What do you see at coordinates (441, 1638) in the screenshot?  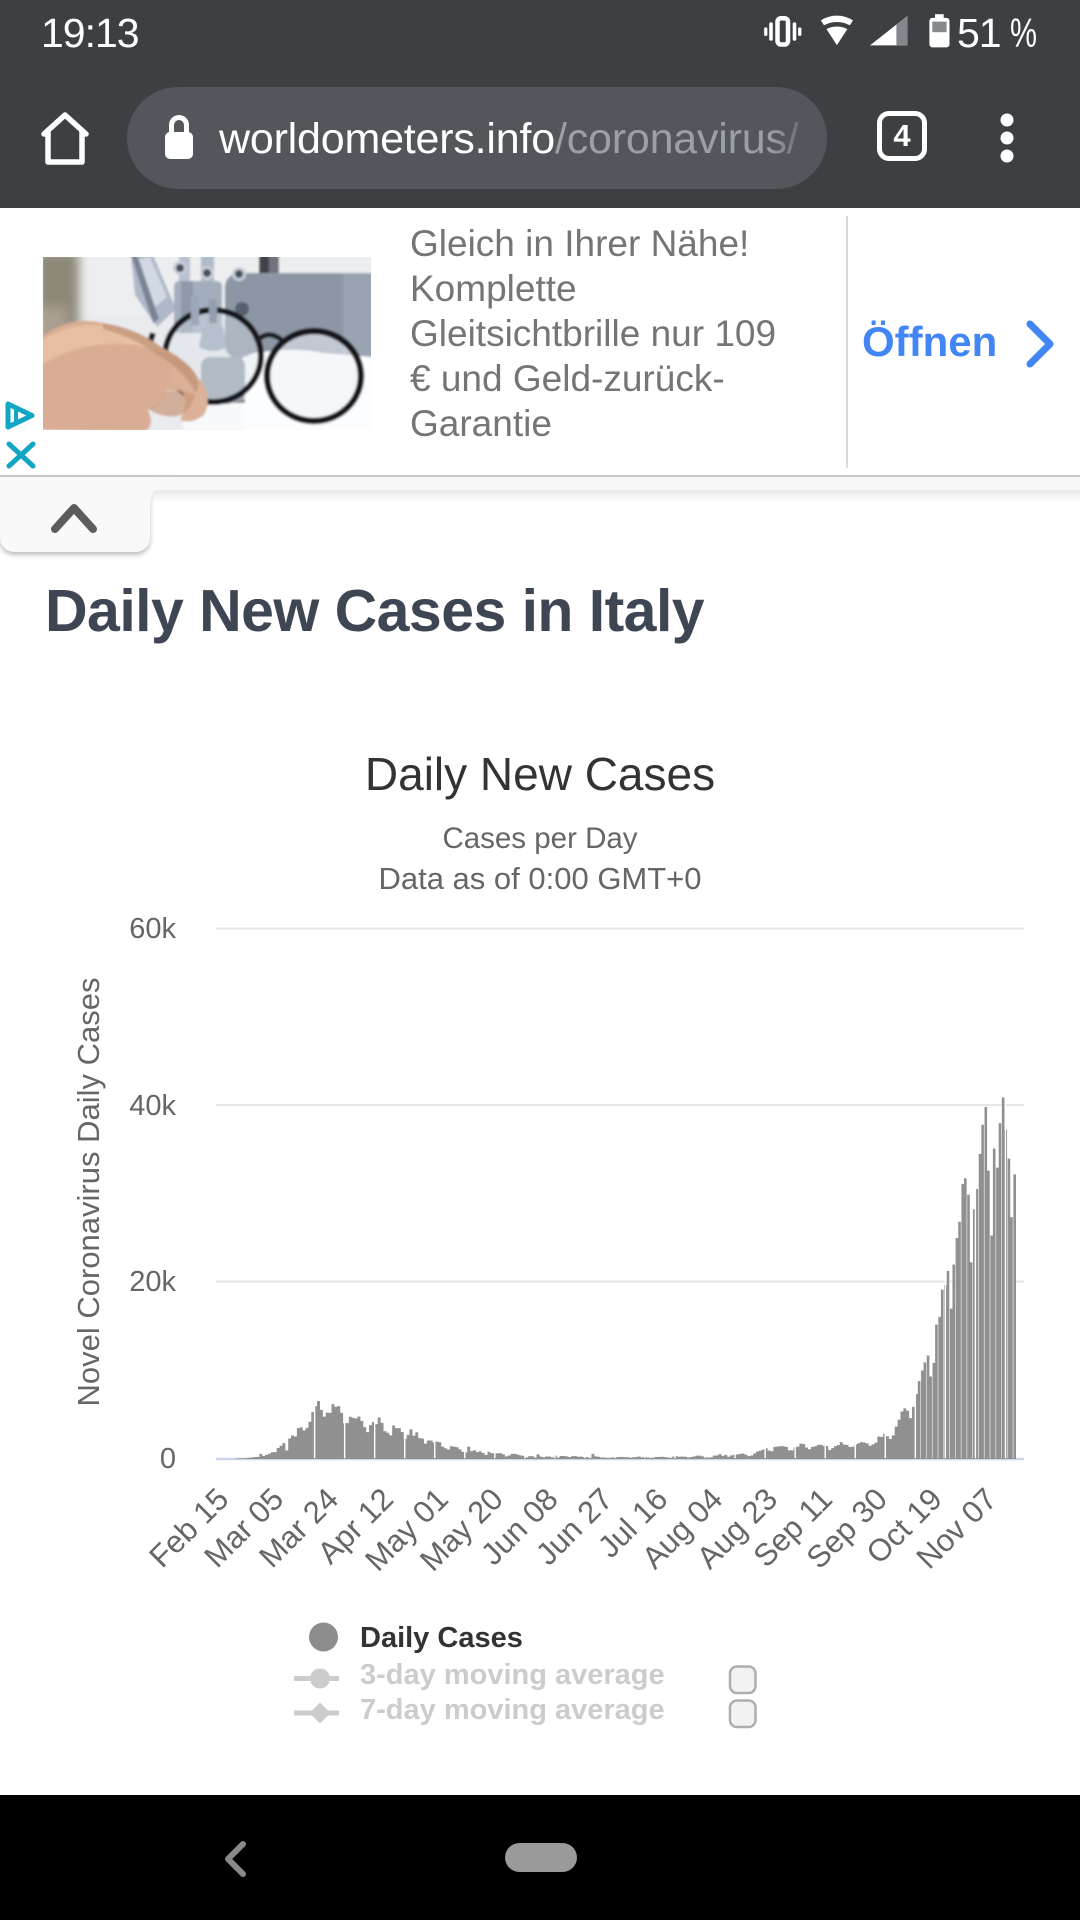 I see `svg-text: Daily Cases` at bounding box center [441, 1638].